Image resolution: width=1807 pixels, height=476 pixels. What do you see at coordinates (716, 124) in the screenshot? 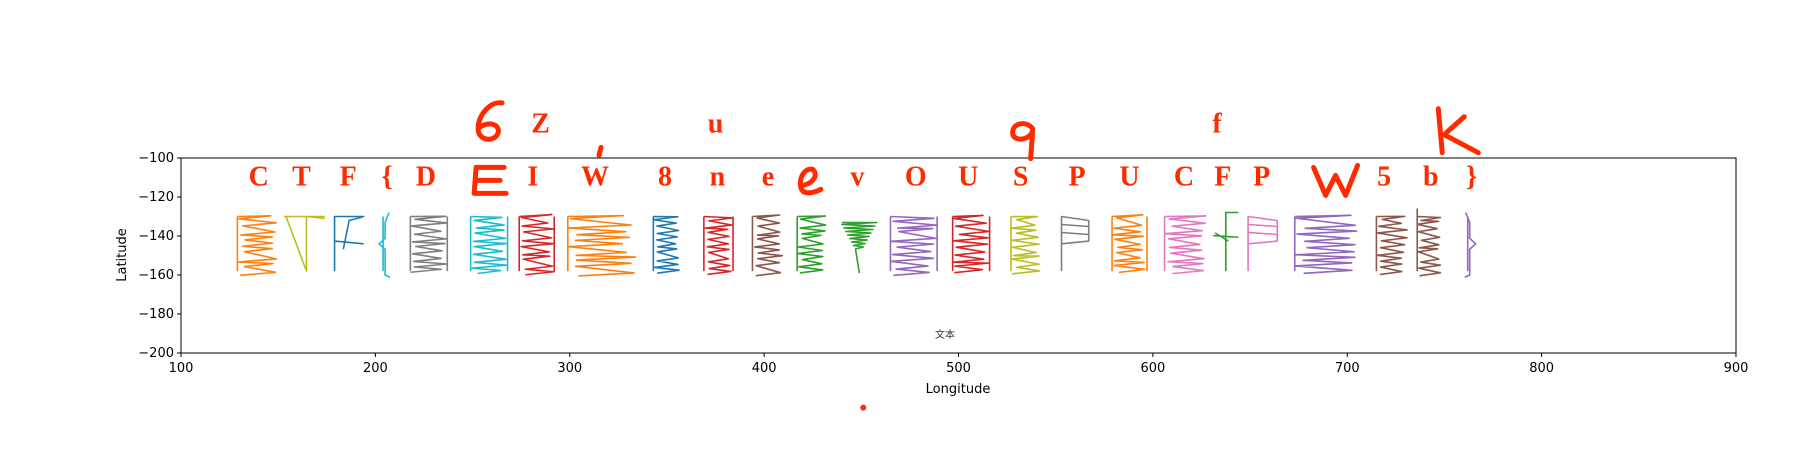
I see `red-letter: u` at bounding box center [716, 124].